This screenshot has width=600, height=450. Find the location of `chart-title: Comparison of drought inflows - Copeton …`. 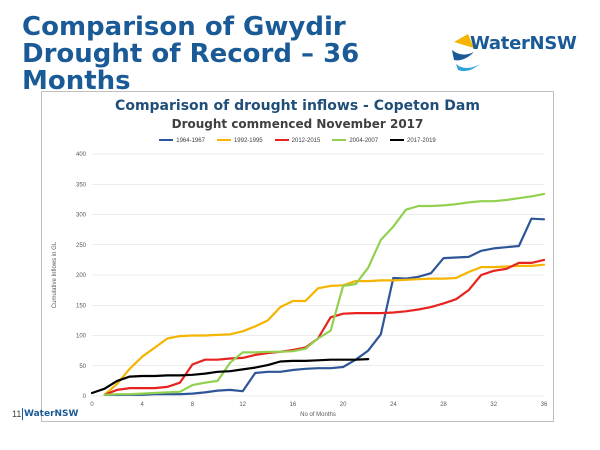

chart-title: Comparison of drought inflows - Copeton … is located at coordinates (297, 106).